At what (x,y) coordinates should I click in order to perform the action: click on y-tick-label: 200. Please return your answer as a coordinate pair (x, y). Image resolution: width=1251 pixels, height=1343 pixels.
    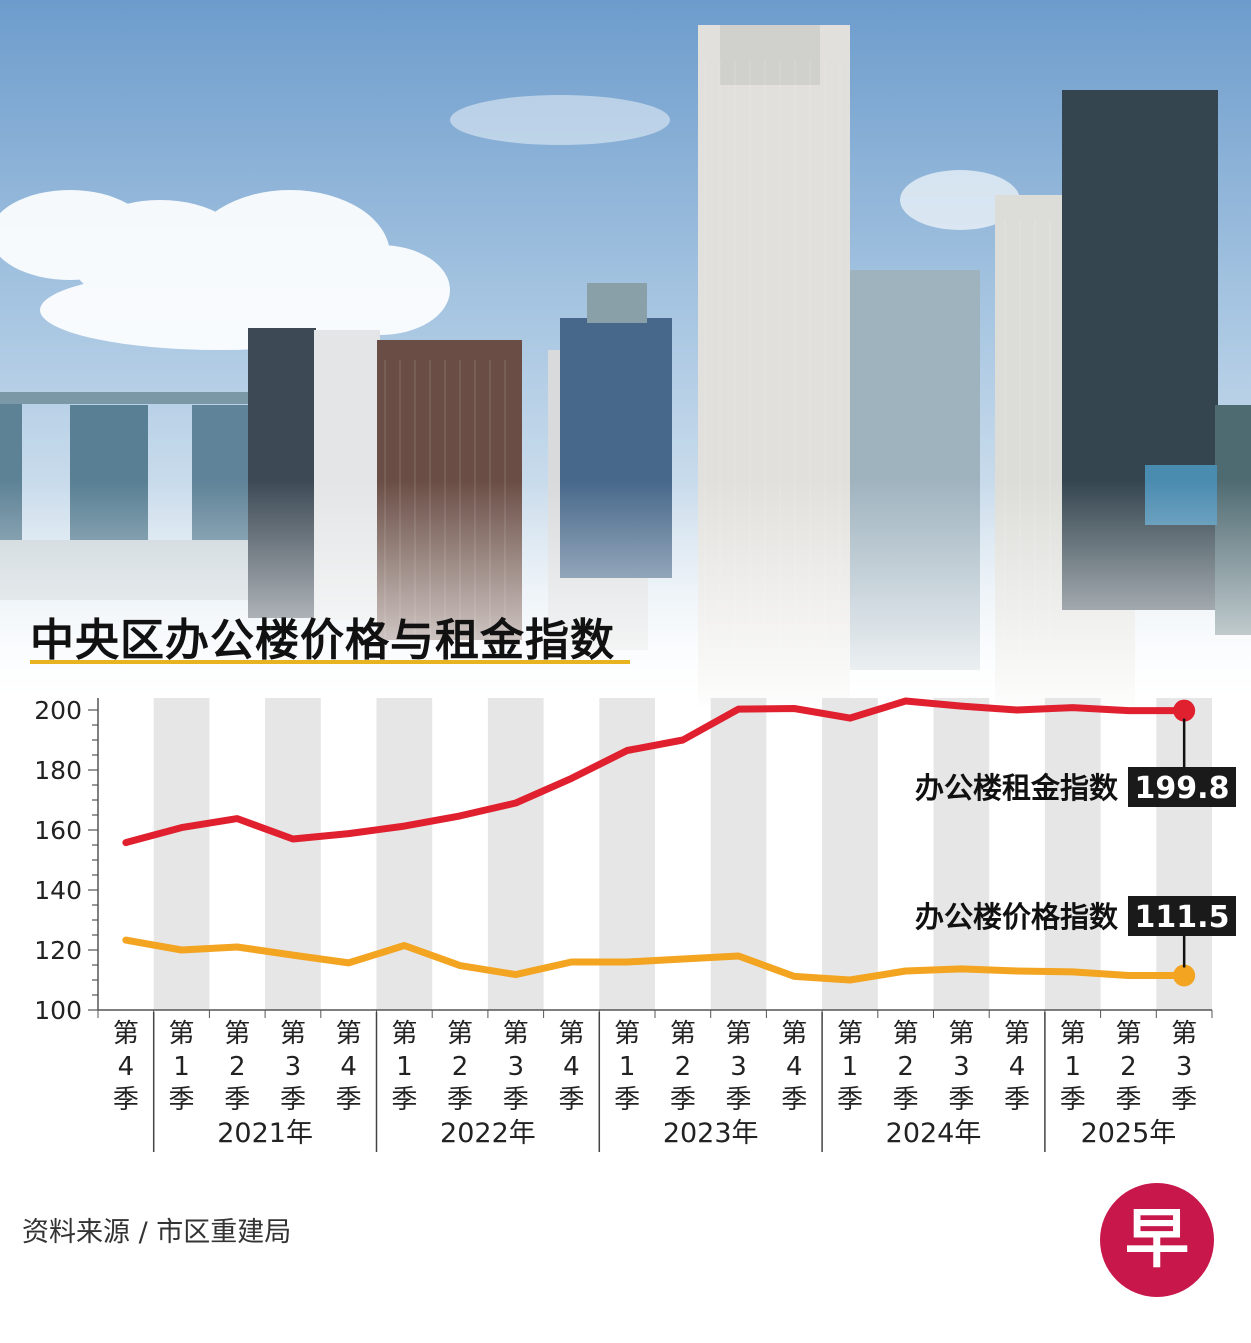
    Looking at the image, I should click on (58, 710).